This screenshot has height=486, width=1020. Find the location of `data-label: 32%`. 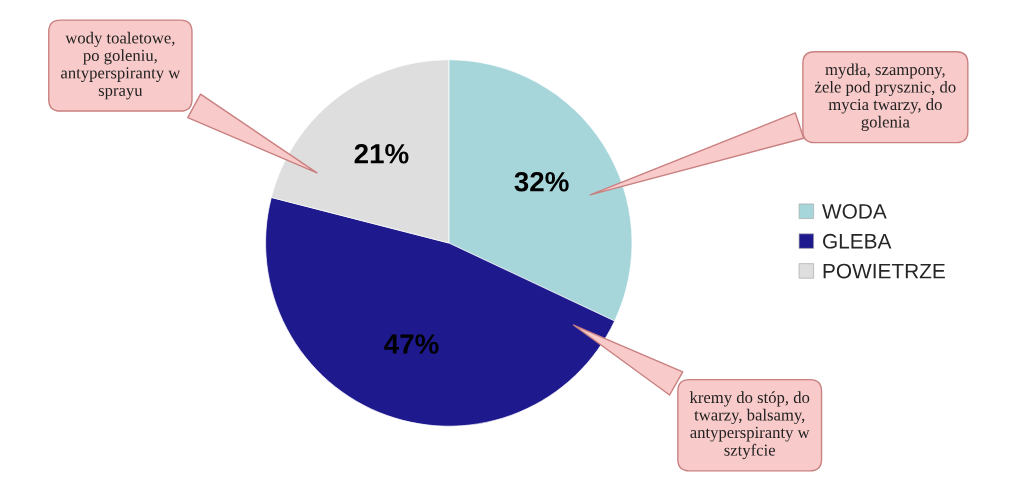

data-label: 32% is located at coordinates (541, 181).